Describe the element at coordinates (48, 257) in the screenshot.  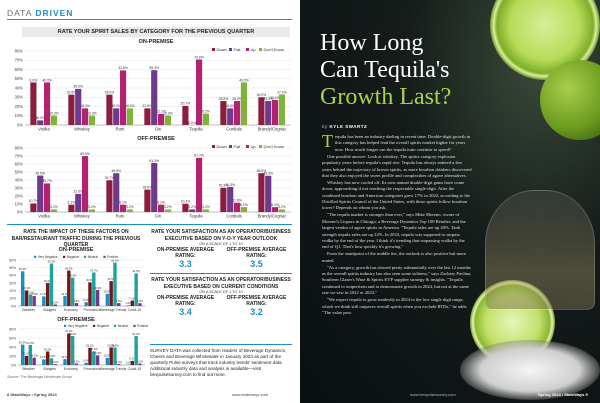
I see `legend-label: Very Negative` at that location.